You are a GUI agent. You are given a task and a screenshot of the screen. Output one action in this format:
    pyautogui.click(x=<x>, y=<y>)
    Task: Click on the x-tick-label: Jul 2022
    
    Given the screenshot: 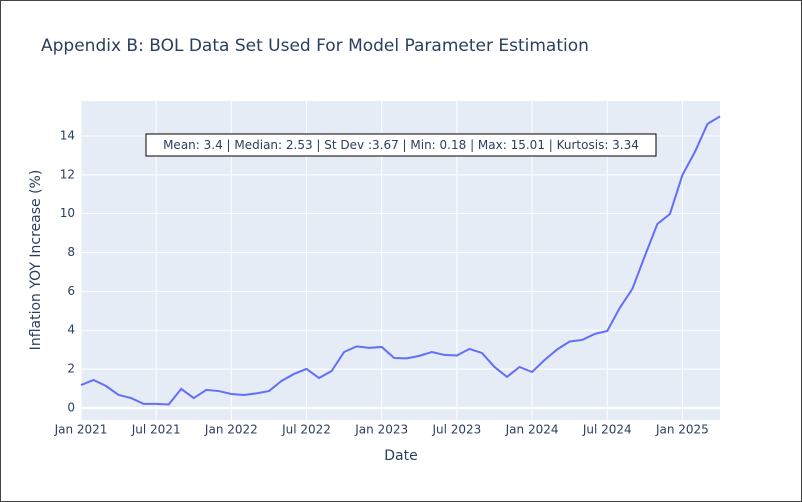 What is the action you would take?
    pyautogui.click(x=306, y=430)
    